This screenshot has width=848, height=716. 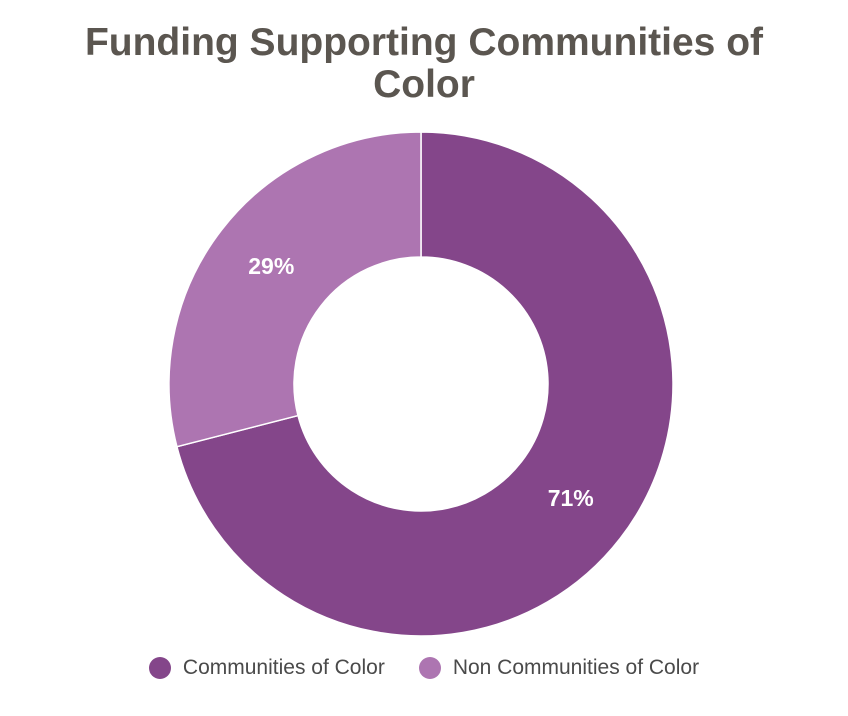 What do you see at coordinates (271, 266) in the screenshot?
I see `value-label: 29%` at bounding box center [271, 266].